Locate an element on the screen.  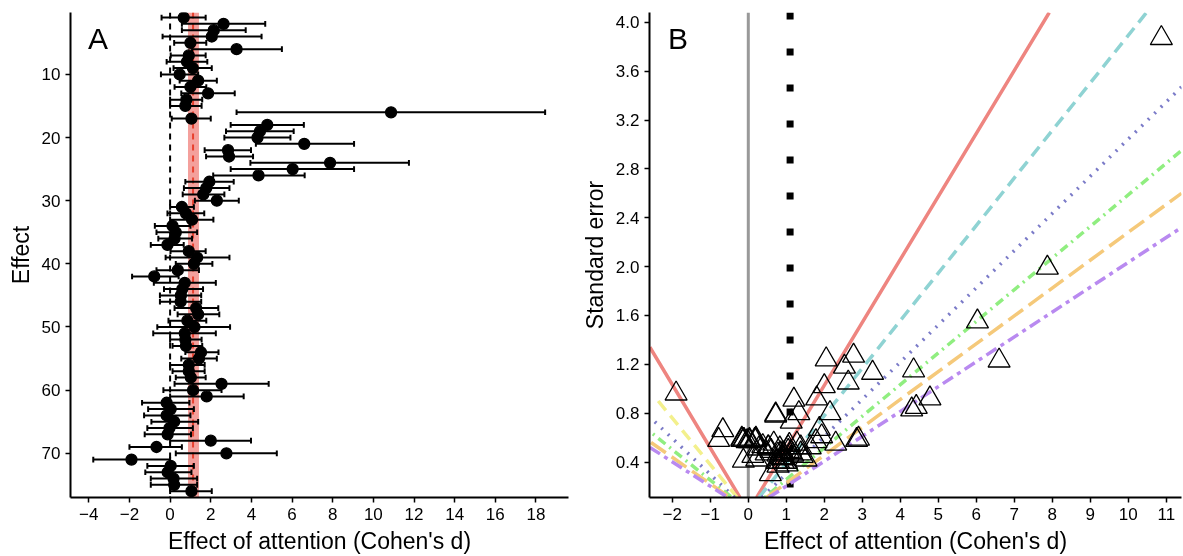
y-tick-label: 1.2 is located at coordinates (627, 365).